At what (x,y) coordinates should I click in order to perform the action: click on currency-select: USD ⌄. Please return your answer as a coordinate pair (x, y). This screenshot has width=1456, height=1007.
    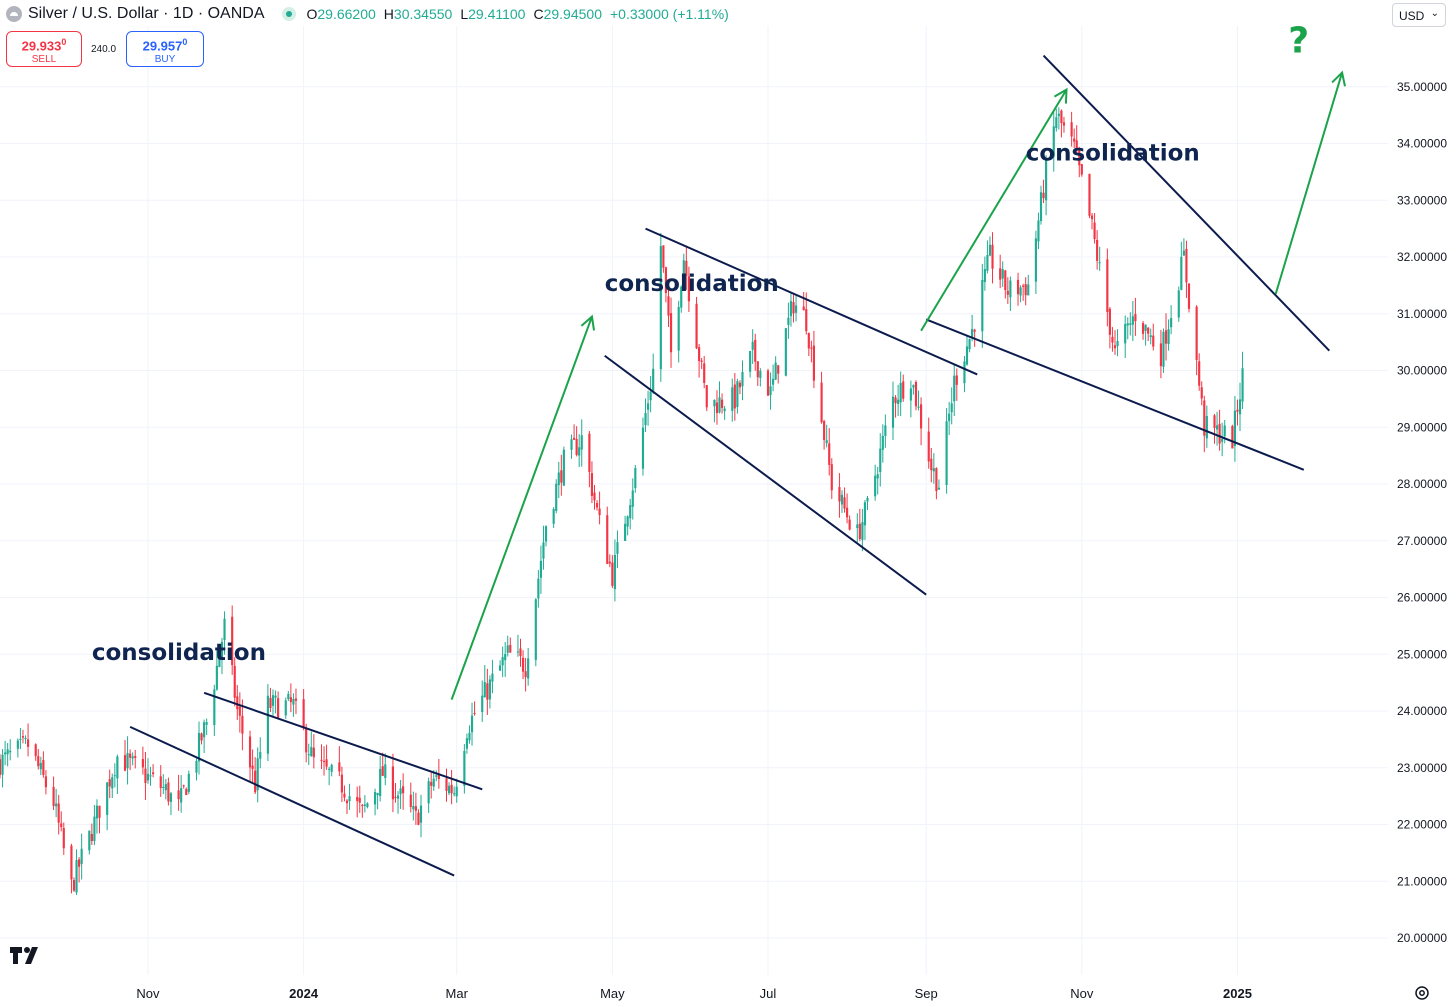
    Looking at the image, I should click on (1419, 15).